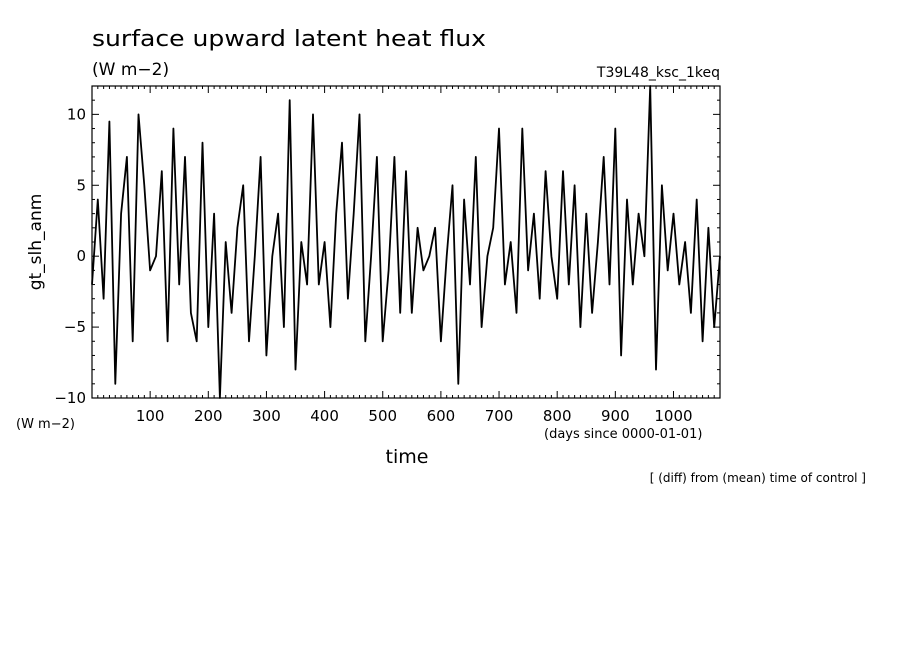  Describe the element at coordinates (70, 398) in the screenshot. I see `y-tick-label: −10` at that location.